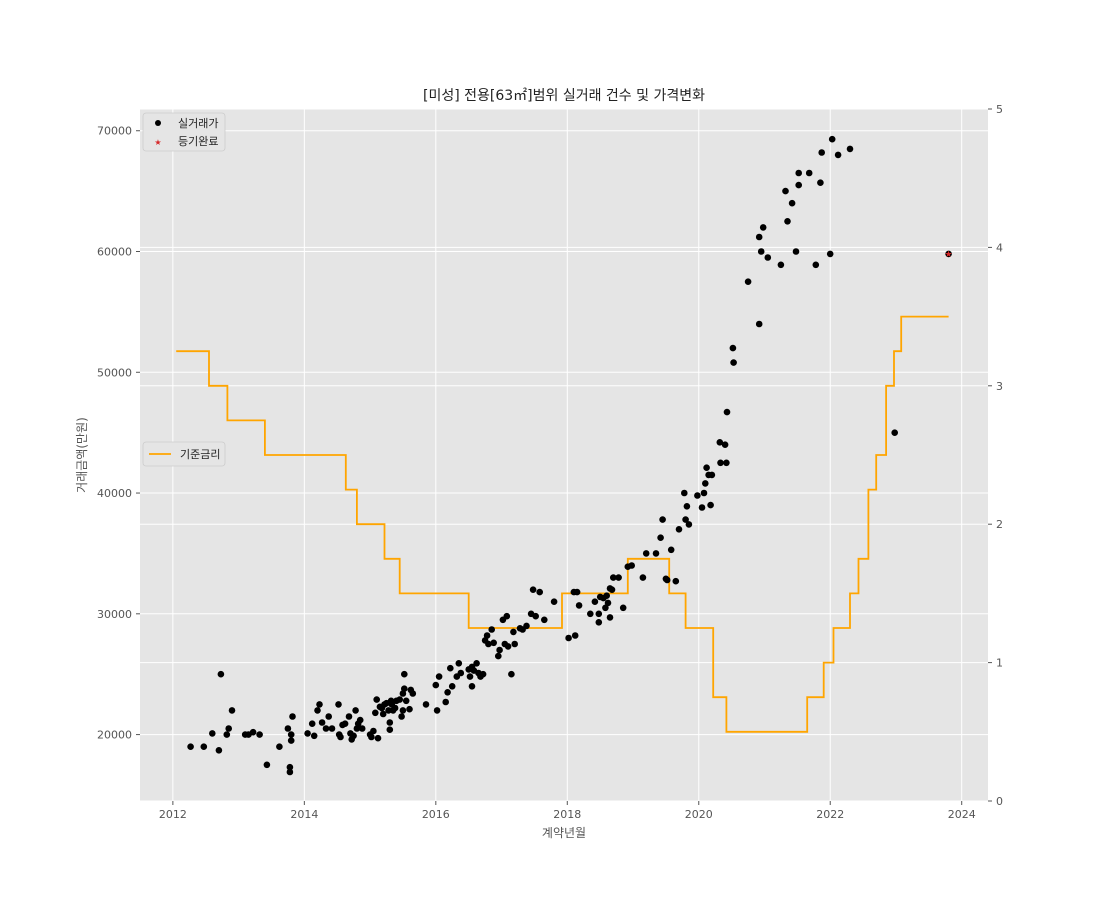  Describe the element at coordinates (114, 131) in the screenshot. I see `y-tick-label: 70000` at that location.